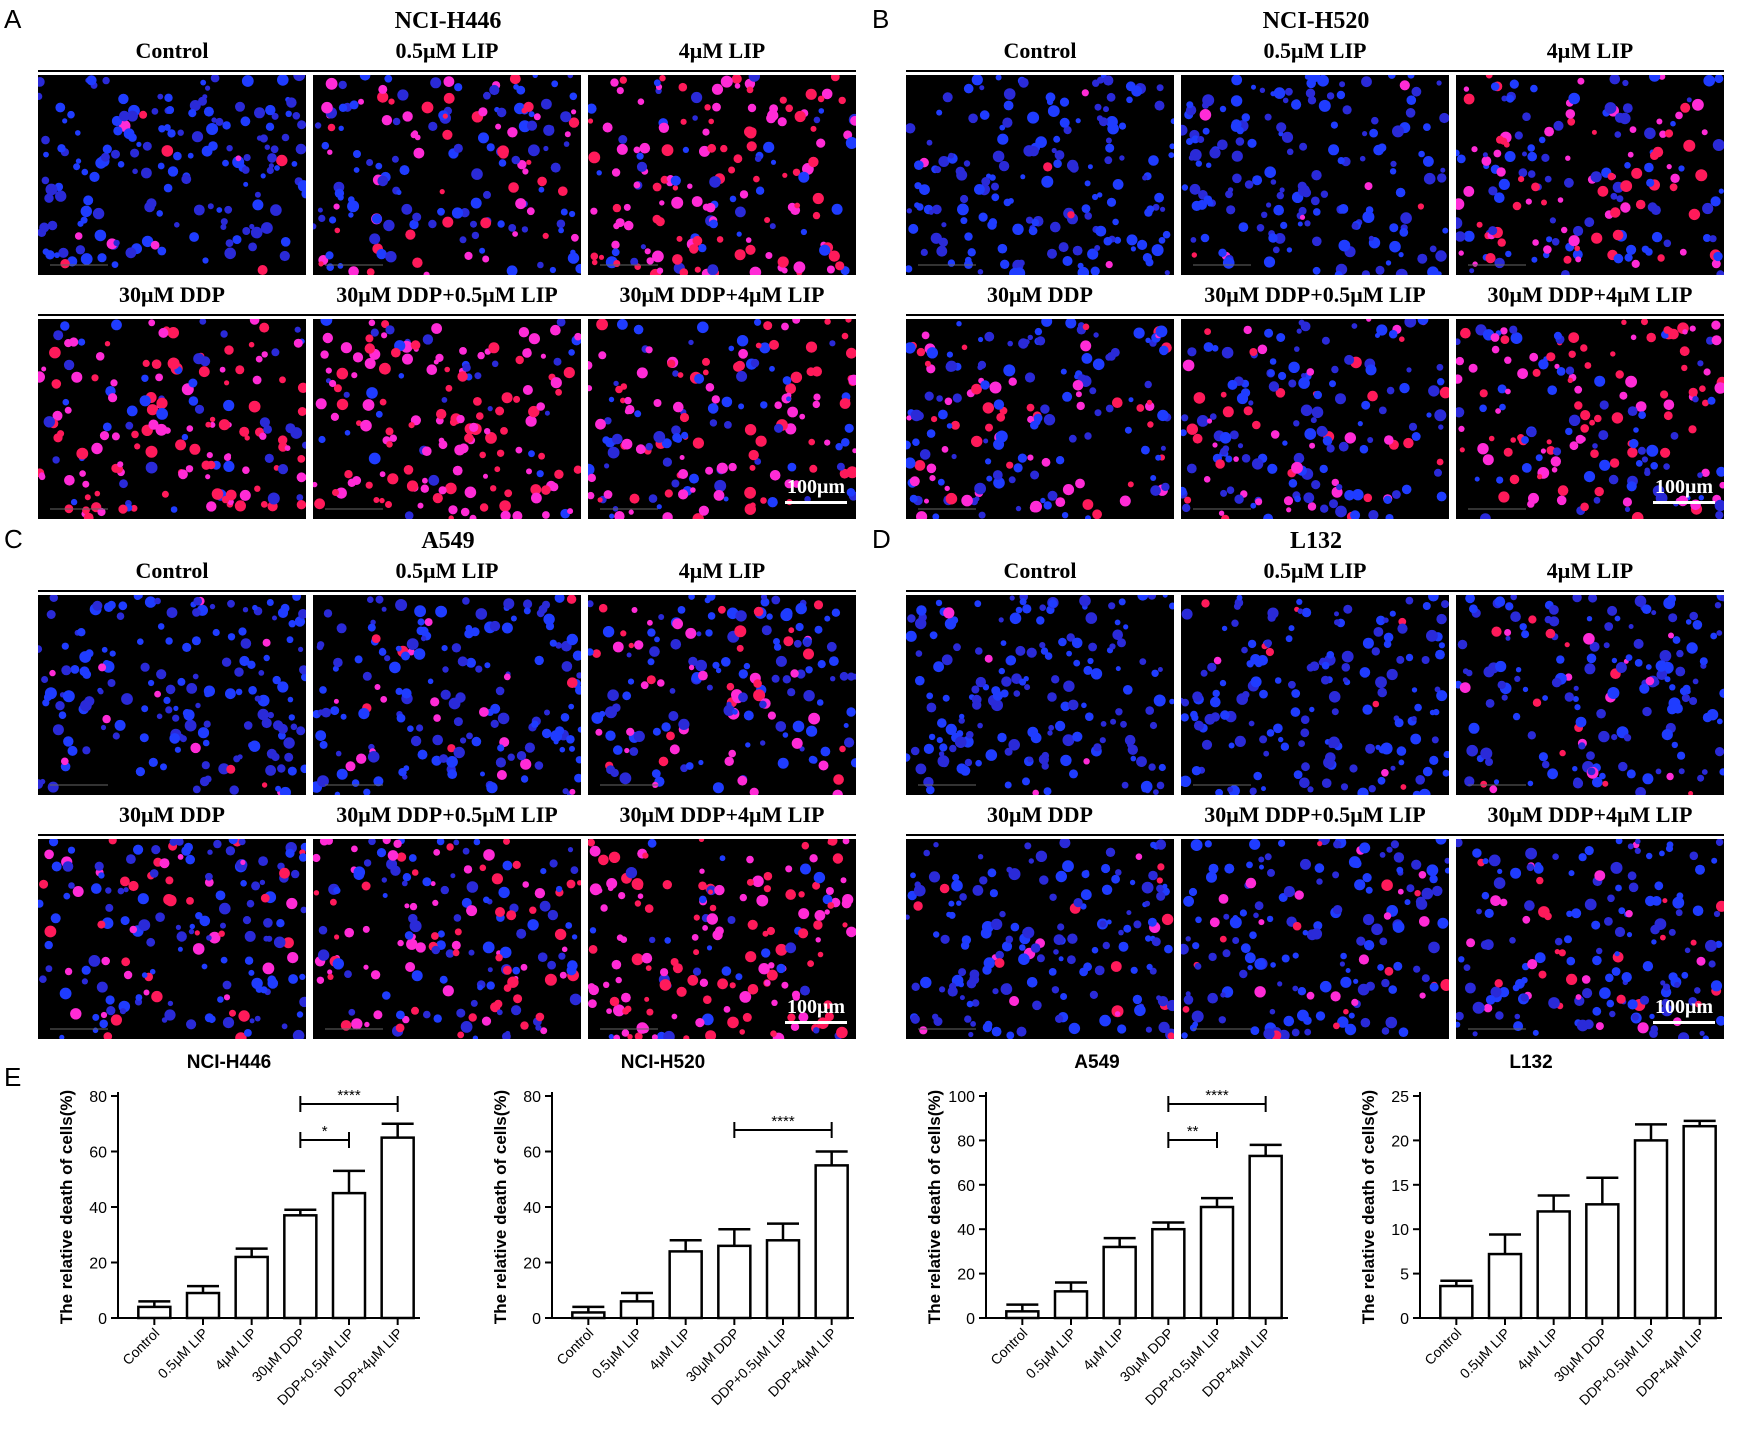  What do you see at coordinates (1316, 21) in the screenshot?
I see `cell-line-title: NCI-H520` at bounding box center [1316, 21].